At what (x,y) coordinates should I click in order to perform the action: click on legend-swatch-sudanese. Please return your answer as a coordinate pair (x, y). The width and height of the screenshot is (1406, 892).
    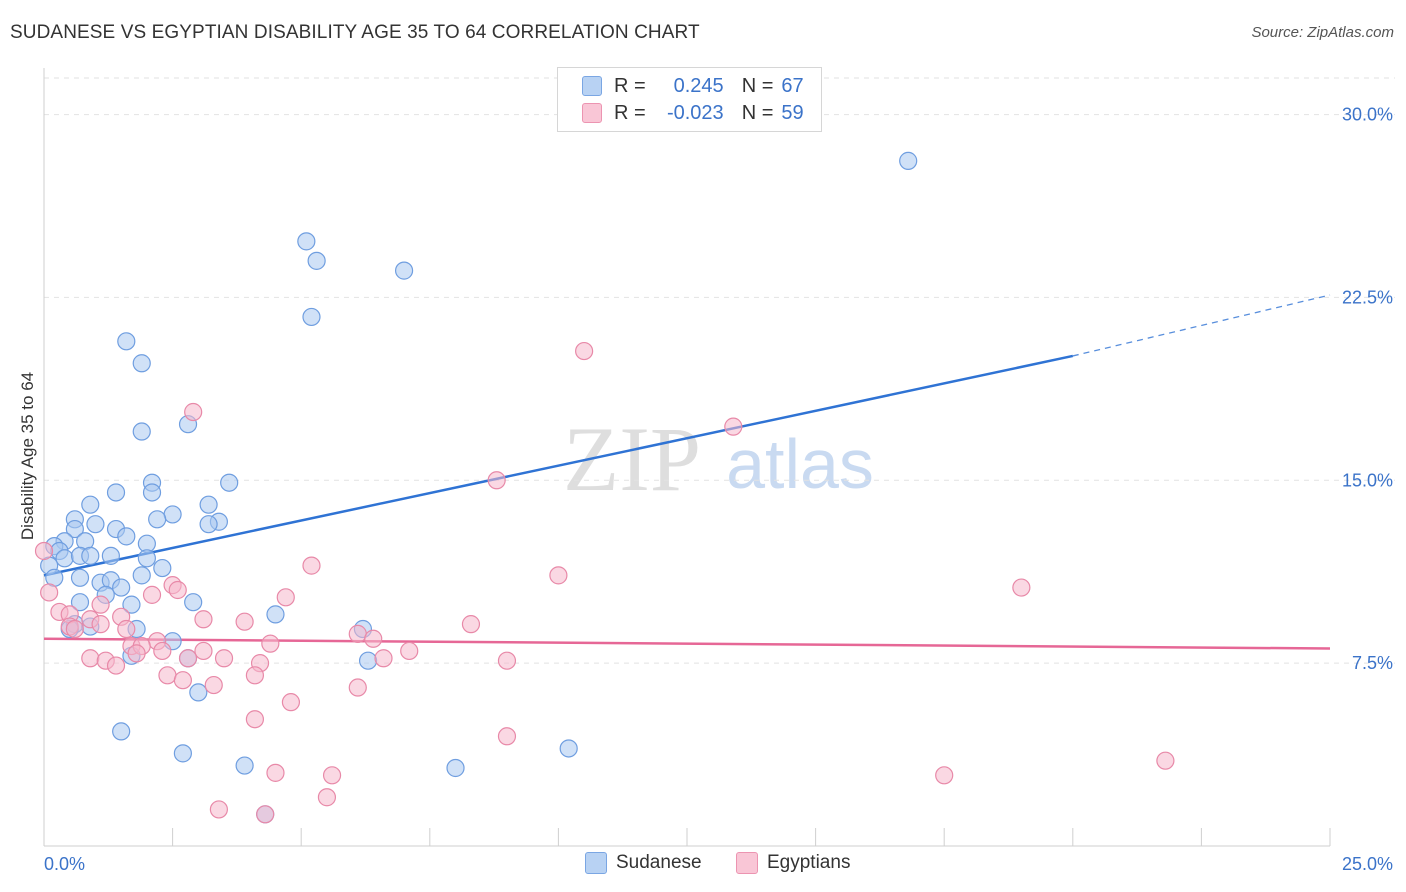
    Looking at the image, I should click on (592, 86).